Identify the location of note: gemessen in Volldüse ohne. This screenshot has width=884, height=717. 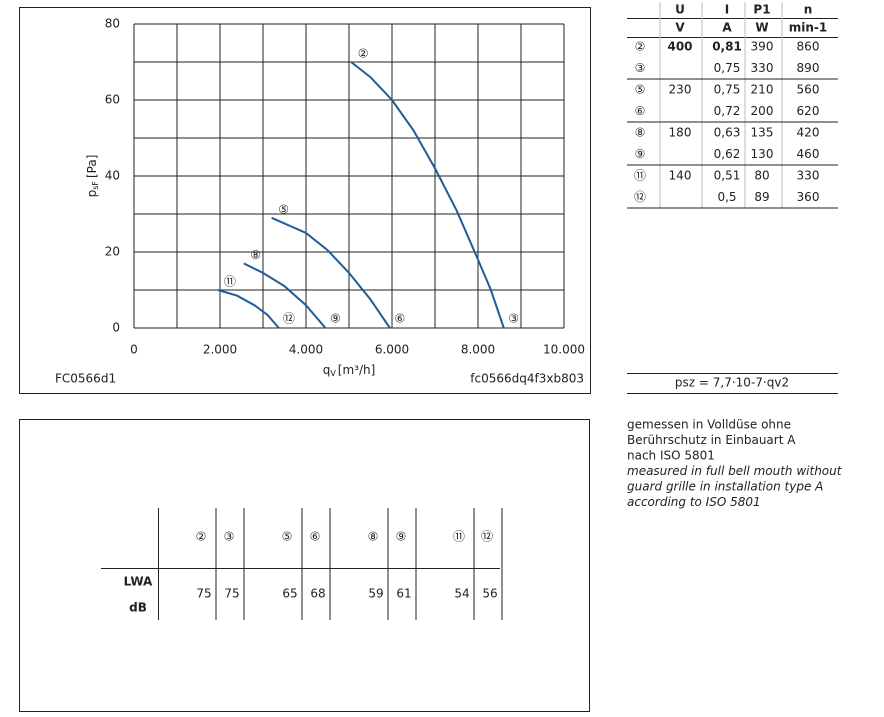
(709, 425).